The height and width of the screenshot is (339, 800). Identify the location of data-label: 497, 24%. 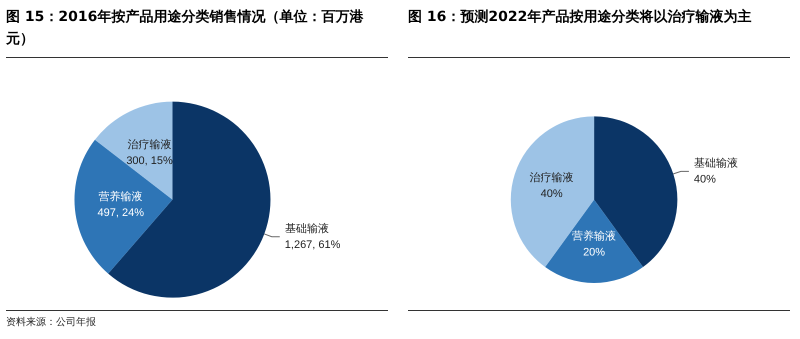
(120, 212).